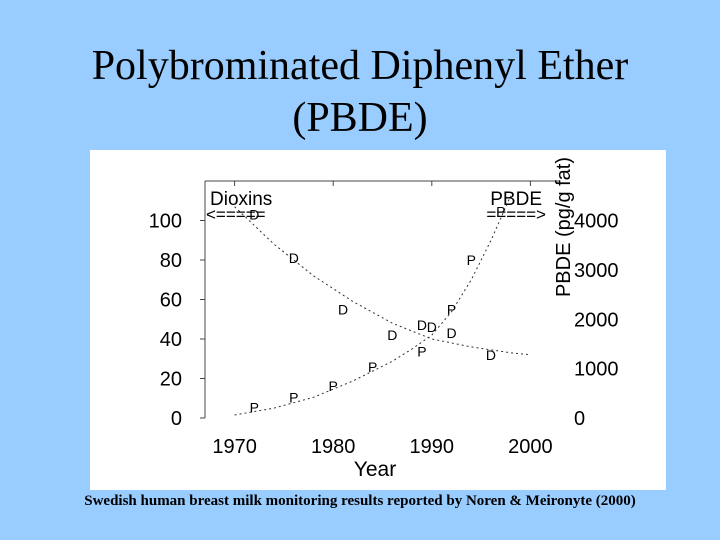 Image resolution: width=720 pixels, height=540 pixels. I want to click on legend-pbde-label: PBDE, so click(516, 199).